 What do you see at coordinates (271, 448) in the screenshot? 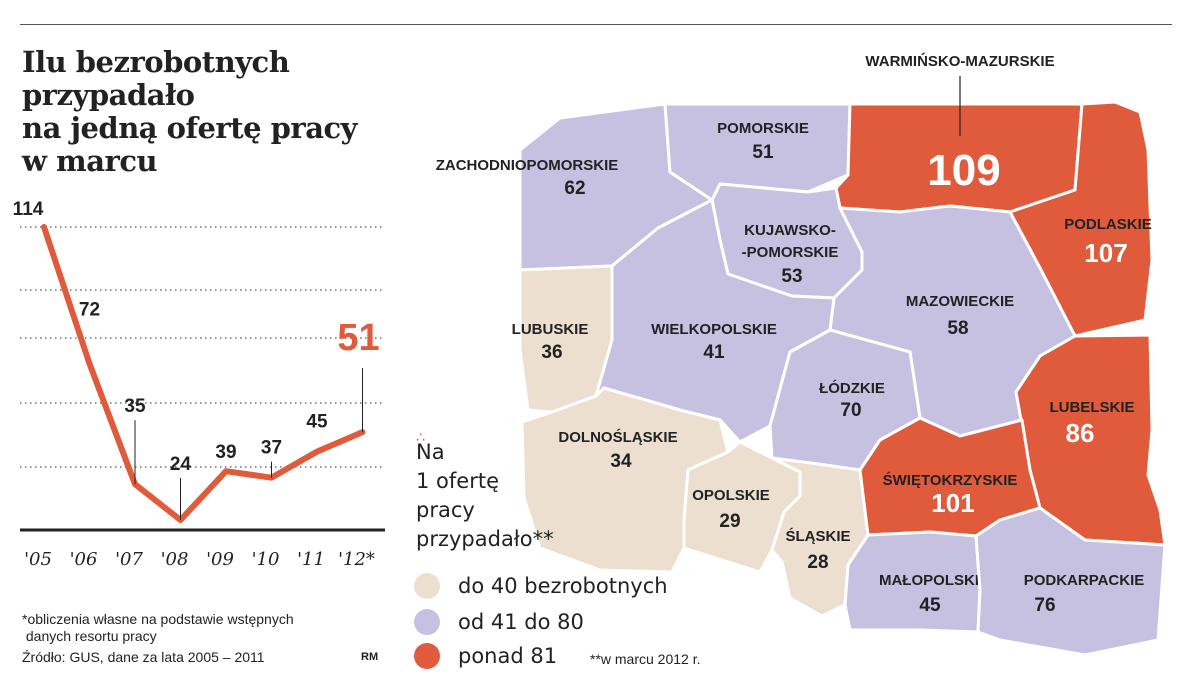
I see `data-label: 37` at bounding box center [271, 448].